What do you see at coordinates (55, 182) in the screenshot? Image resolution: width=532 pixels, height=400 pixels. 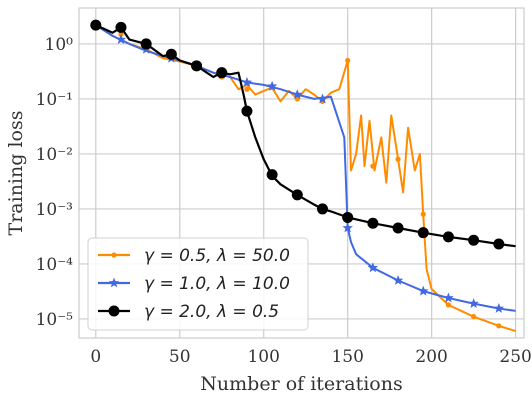 I see `y-axis-ticks: 10⁻⁵ 10⁻⁴ 10⁻³ 10⁻² 10⁻¹ 10⁰` at bounding box center [55, 182].